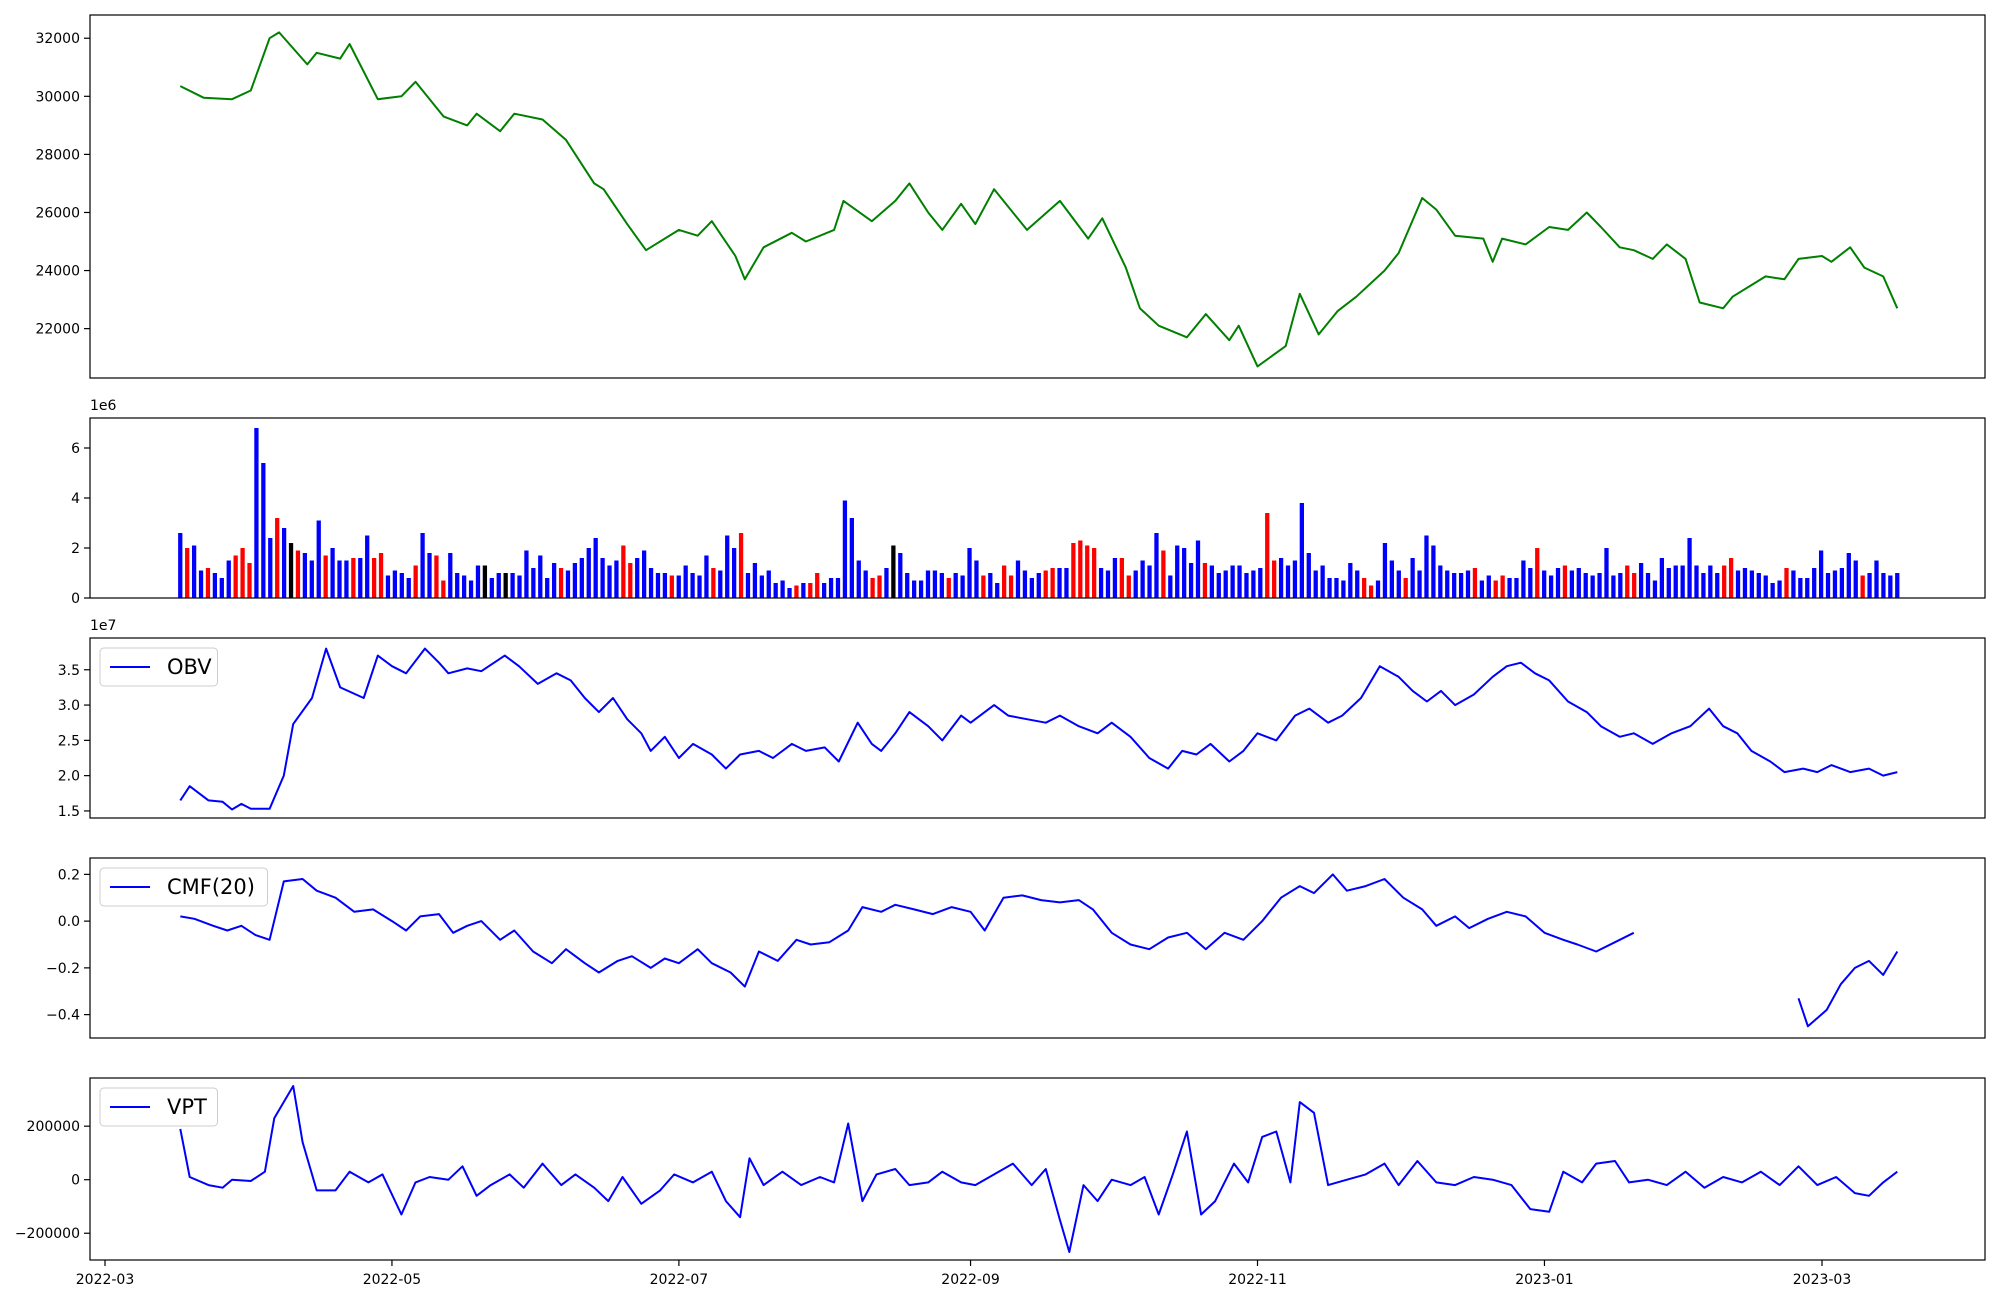 The height and width of the screenshot is (1304, 2000). What do you see at coordinates (103, 406) in the screenshot?
I see `volume-offset-label: 1e6` at bounding box center [103, 406].